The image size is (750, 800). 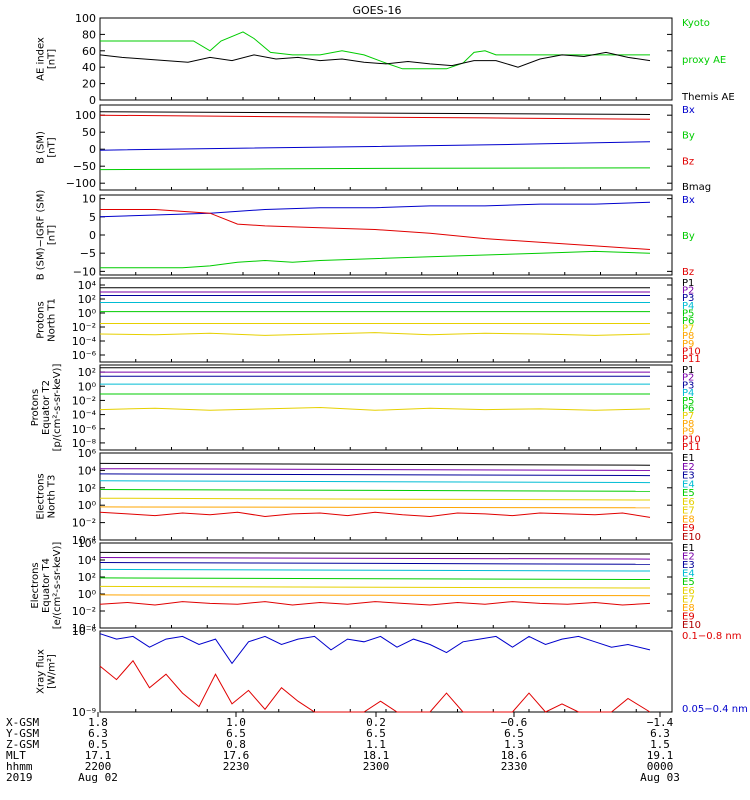 I want to click on orbit-value: 2300, so click(x=376, y=766).